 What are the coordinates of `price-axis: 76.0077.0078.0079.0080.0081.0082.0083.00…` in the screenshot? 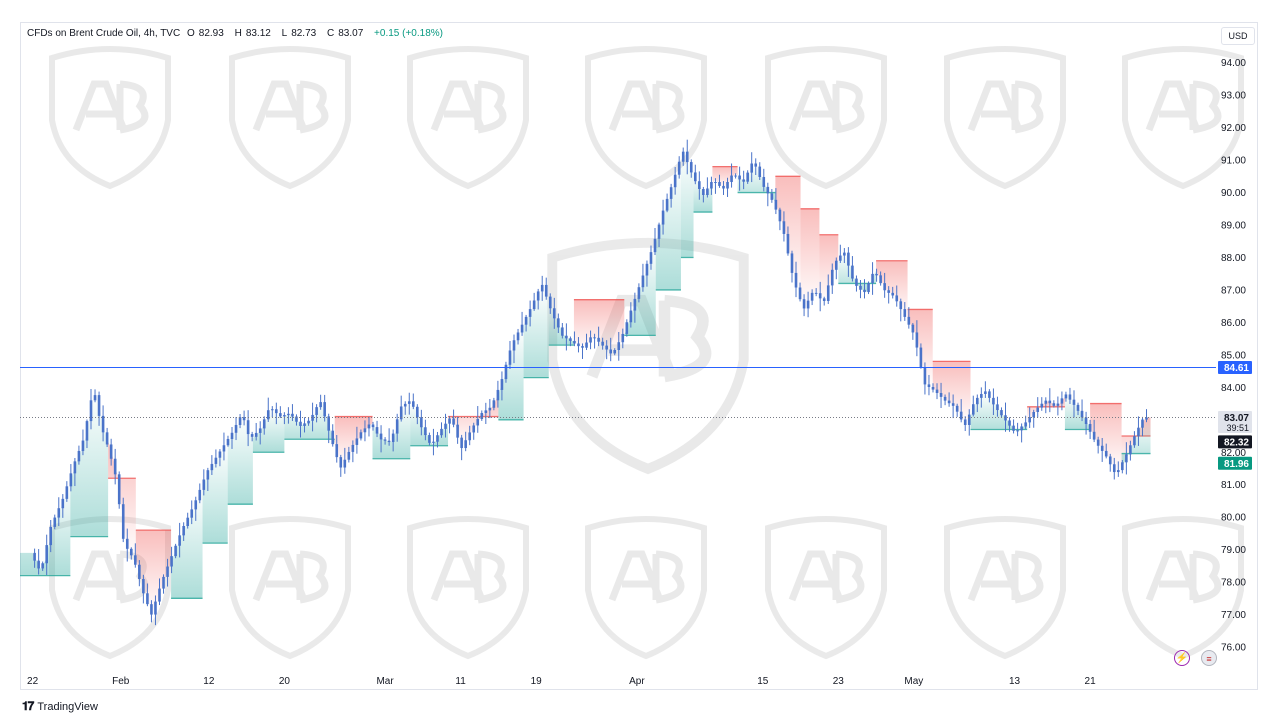 It's located at (1233, 355).